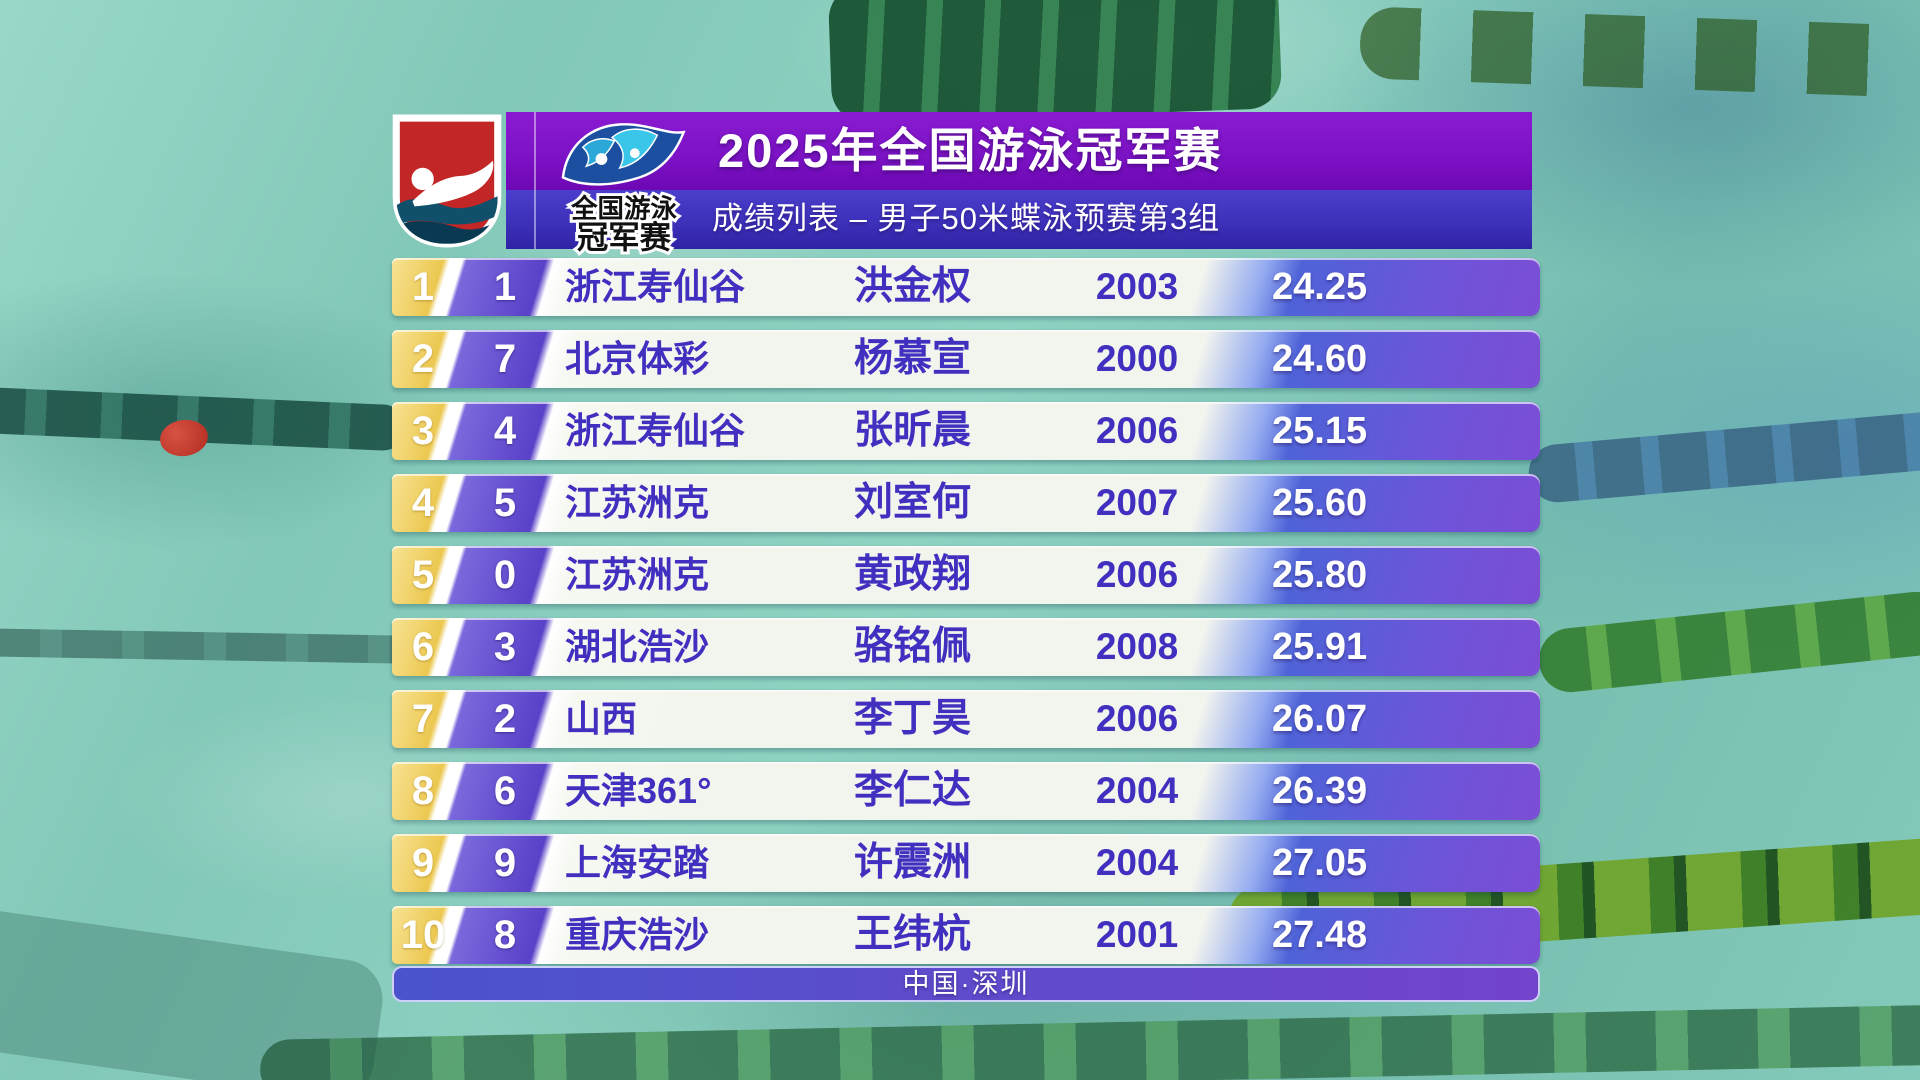  Describe the element at coordinates (1320, 863) in the screenshot. I see `result-time: 27.05` at that location.